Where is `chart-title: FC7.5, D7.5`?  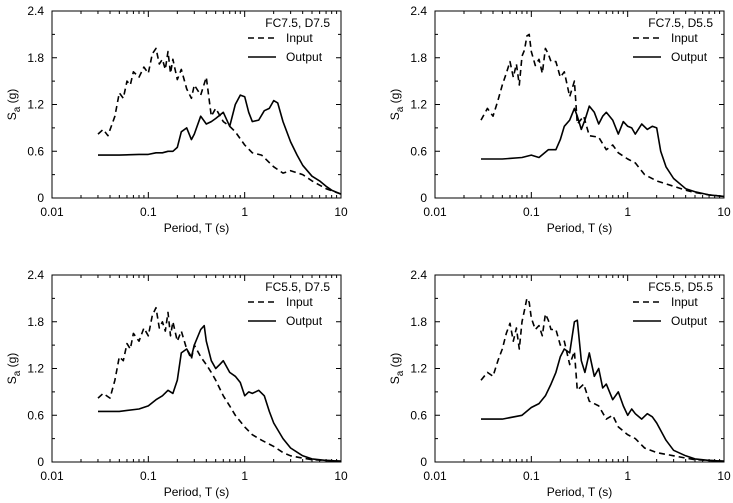
chart-title: FC7.5, D7.5 is located at coordinates (297, 23).